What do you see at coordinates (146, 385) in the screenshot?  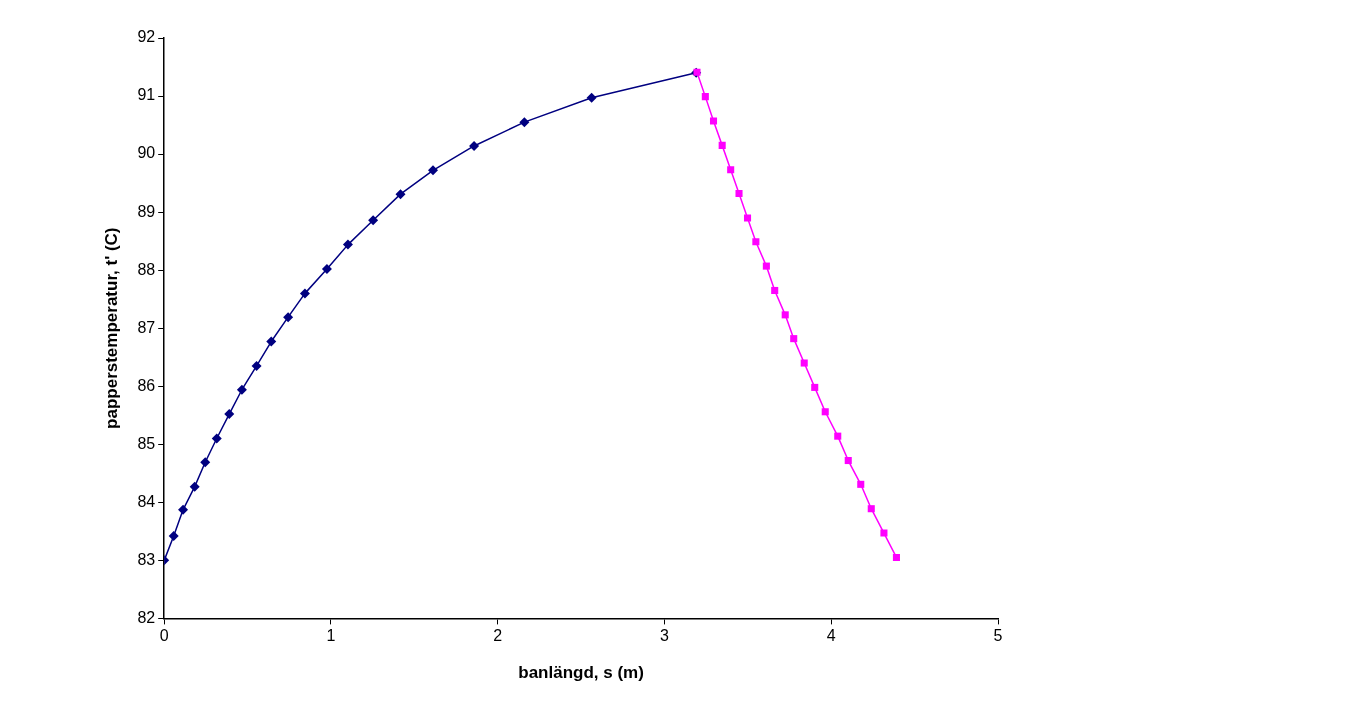 I see `y-tick-label: 86` at bounding box center [146, 385].